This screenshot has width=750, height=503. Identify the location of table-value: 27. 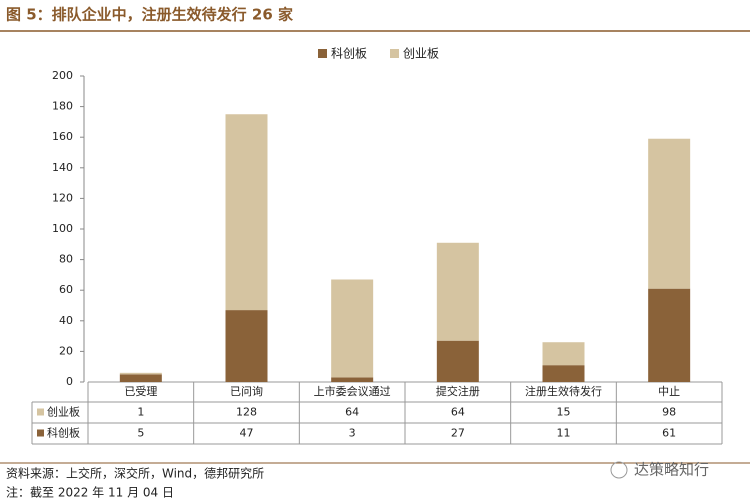
(458, 433).